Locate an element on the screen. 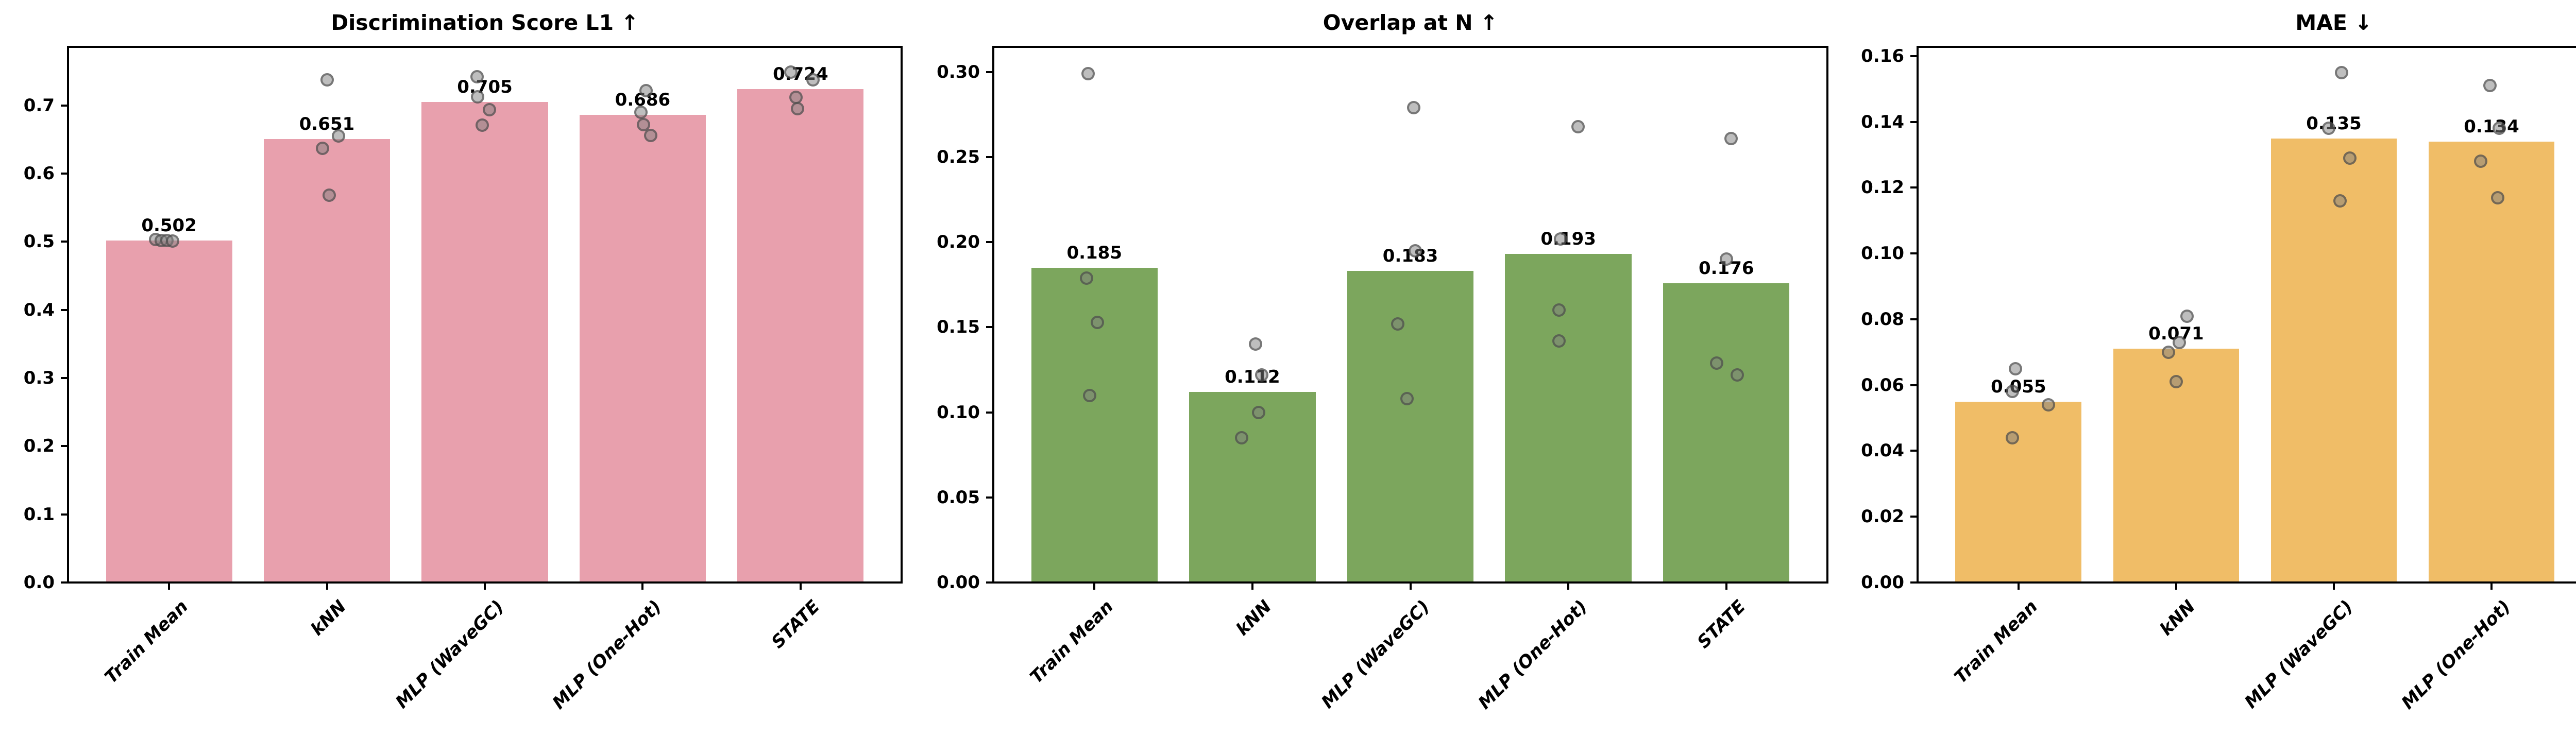 The height and width of the screenshot is (754, 2576). y-tick-label: 0.14 is located at coordinates (1882, 121).